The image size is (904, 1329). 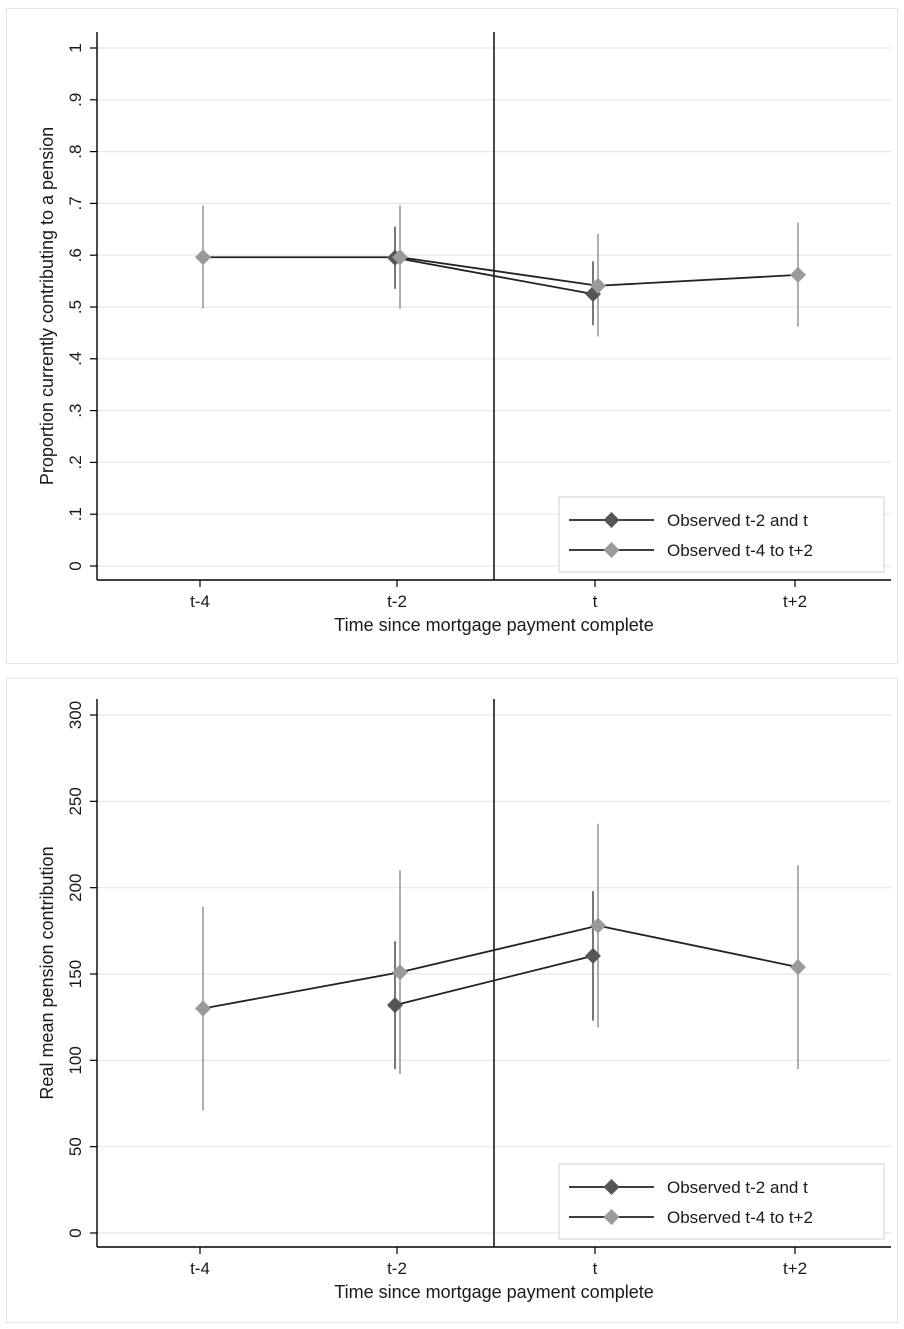 What do you see at coordinates (75, 514) in the screenshot?
I see `y-tick-label: .1` at bounding box center [75, 514].